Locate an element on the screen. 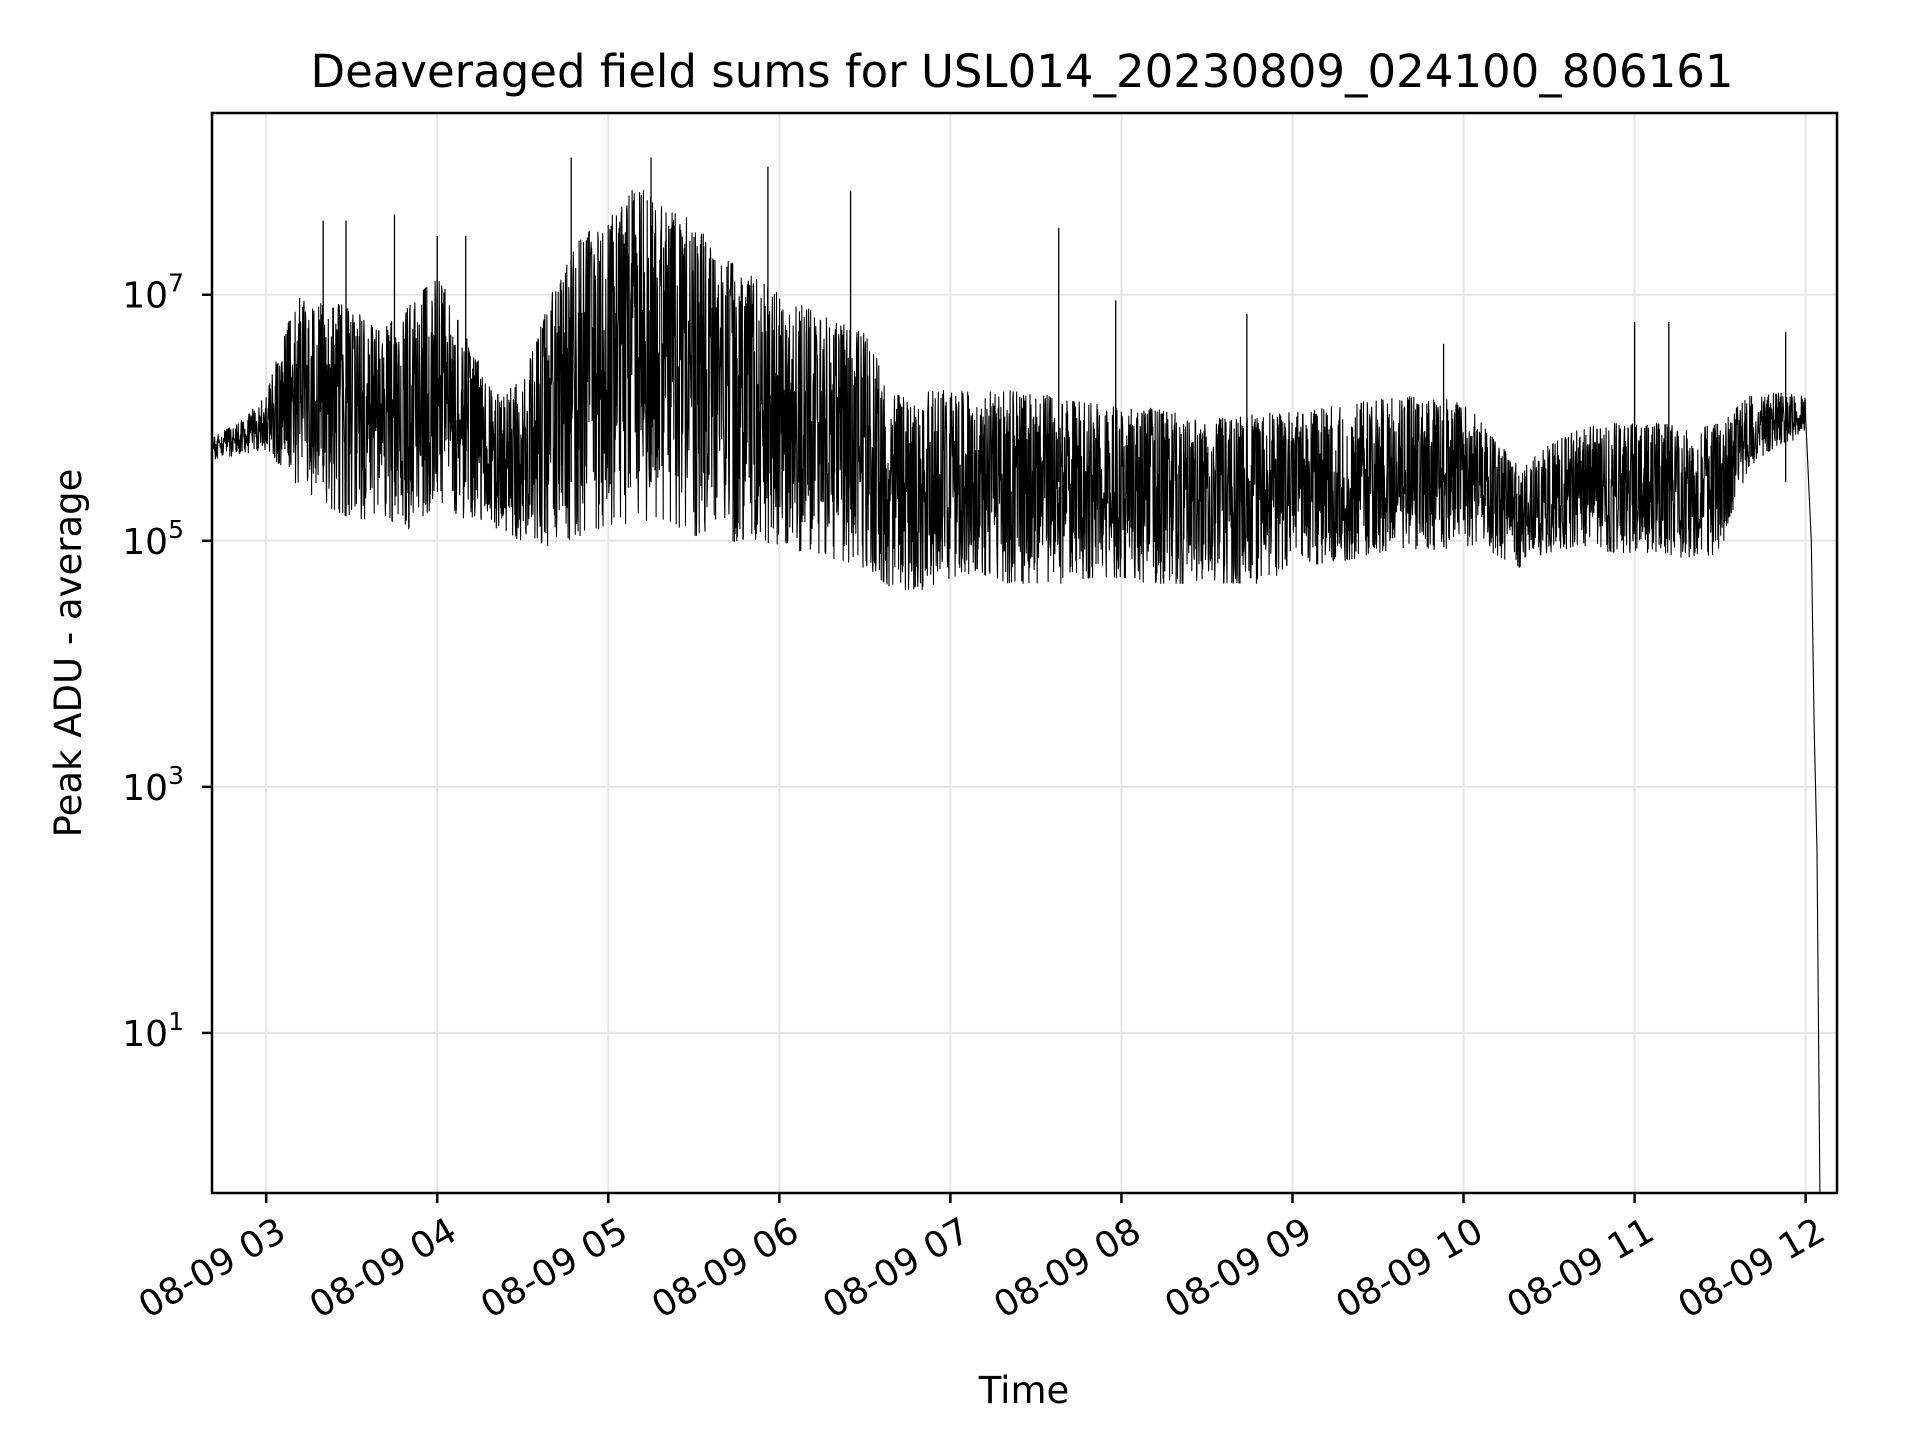 The image size is (1920, 1440). x-axis-label: Time is located at coordinates (1024, 1390).